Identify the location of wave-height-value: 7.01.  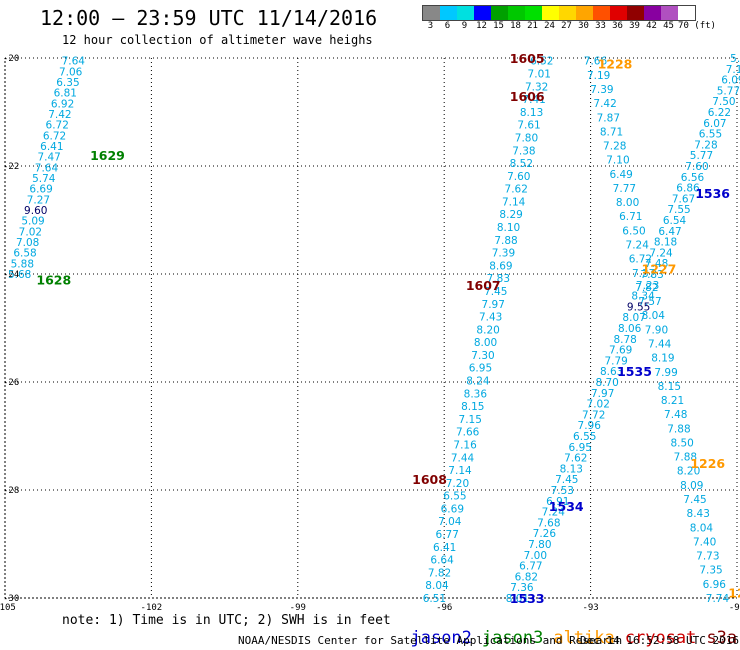
(539, 74).